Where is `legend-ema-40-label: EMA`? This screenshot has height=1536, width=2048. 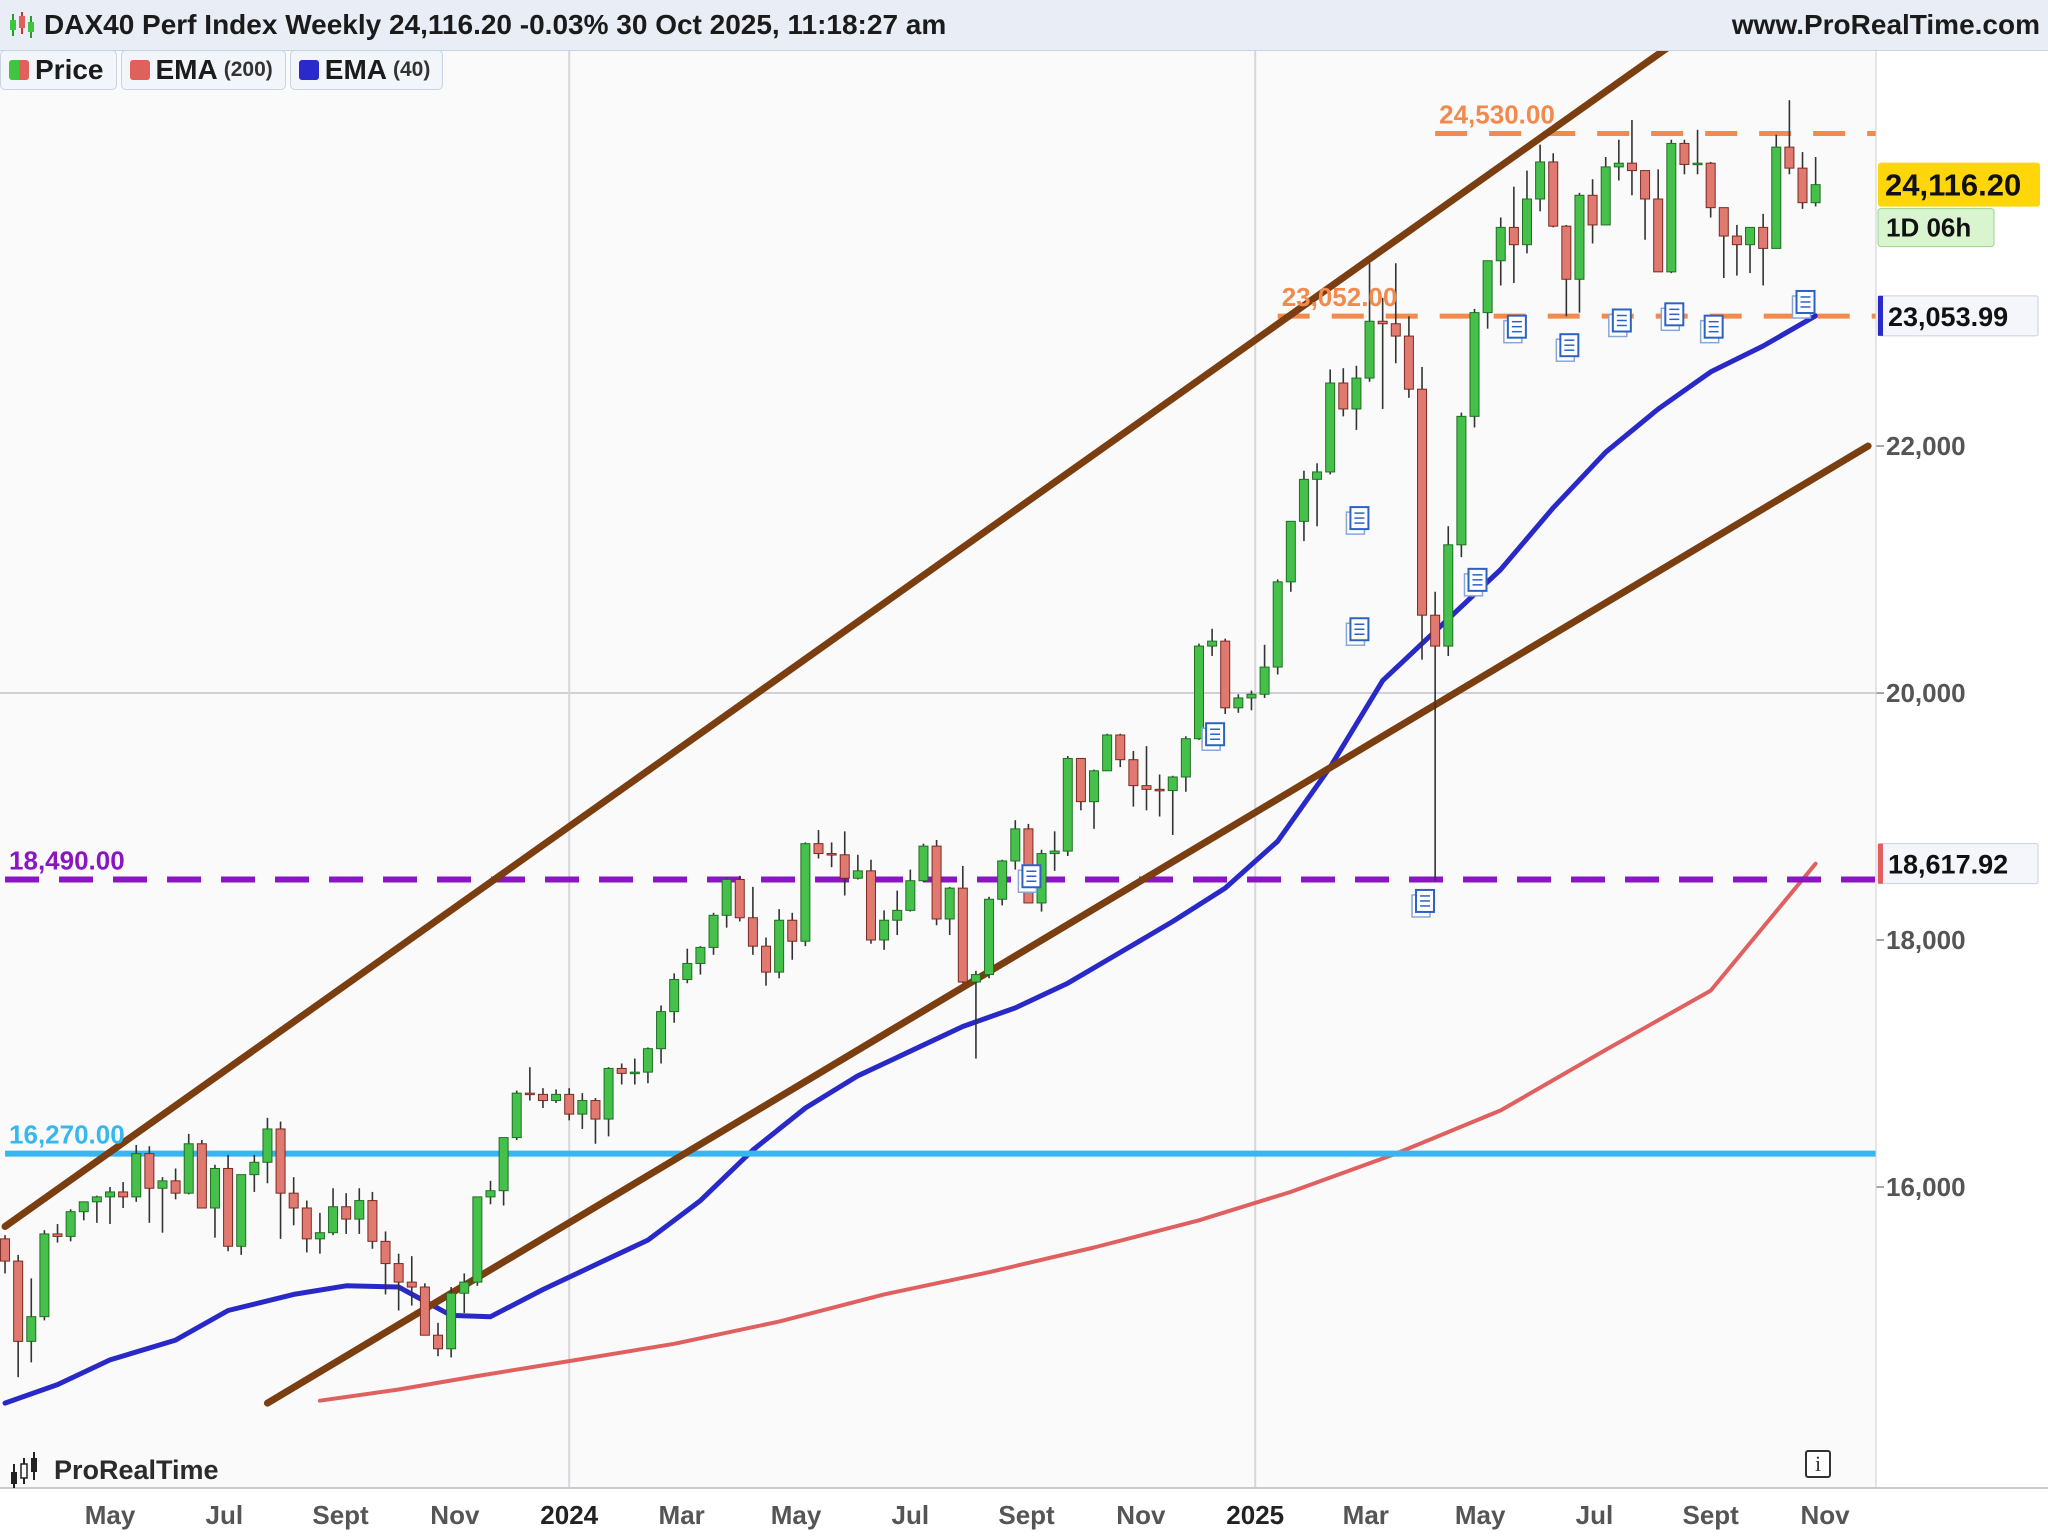
legend-ema-40-label: EMA is located at coordinates (355, 69).